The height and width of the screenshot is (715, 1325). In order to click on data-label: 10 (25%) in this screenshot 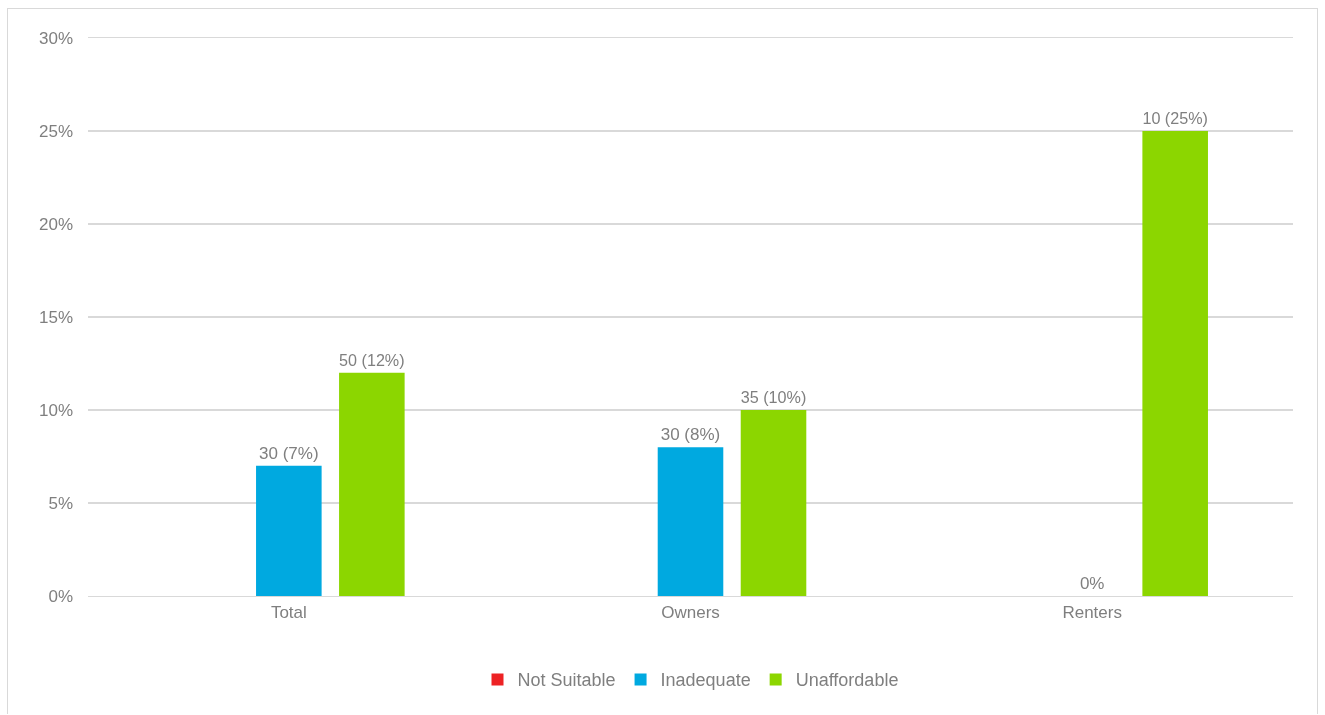, I will do `click(1175, 118)`.